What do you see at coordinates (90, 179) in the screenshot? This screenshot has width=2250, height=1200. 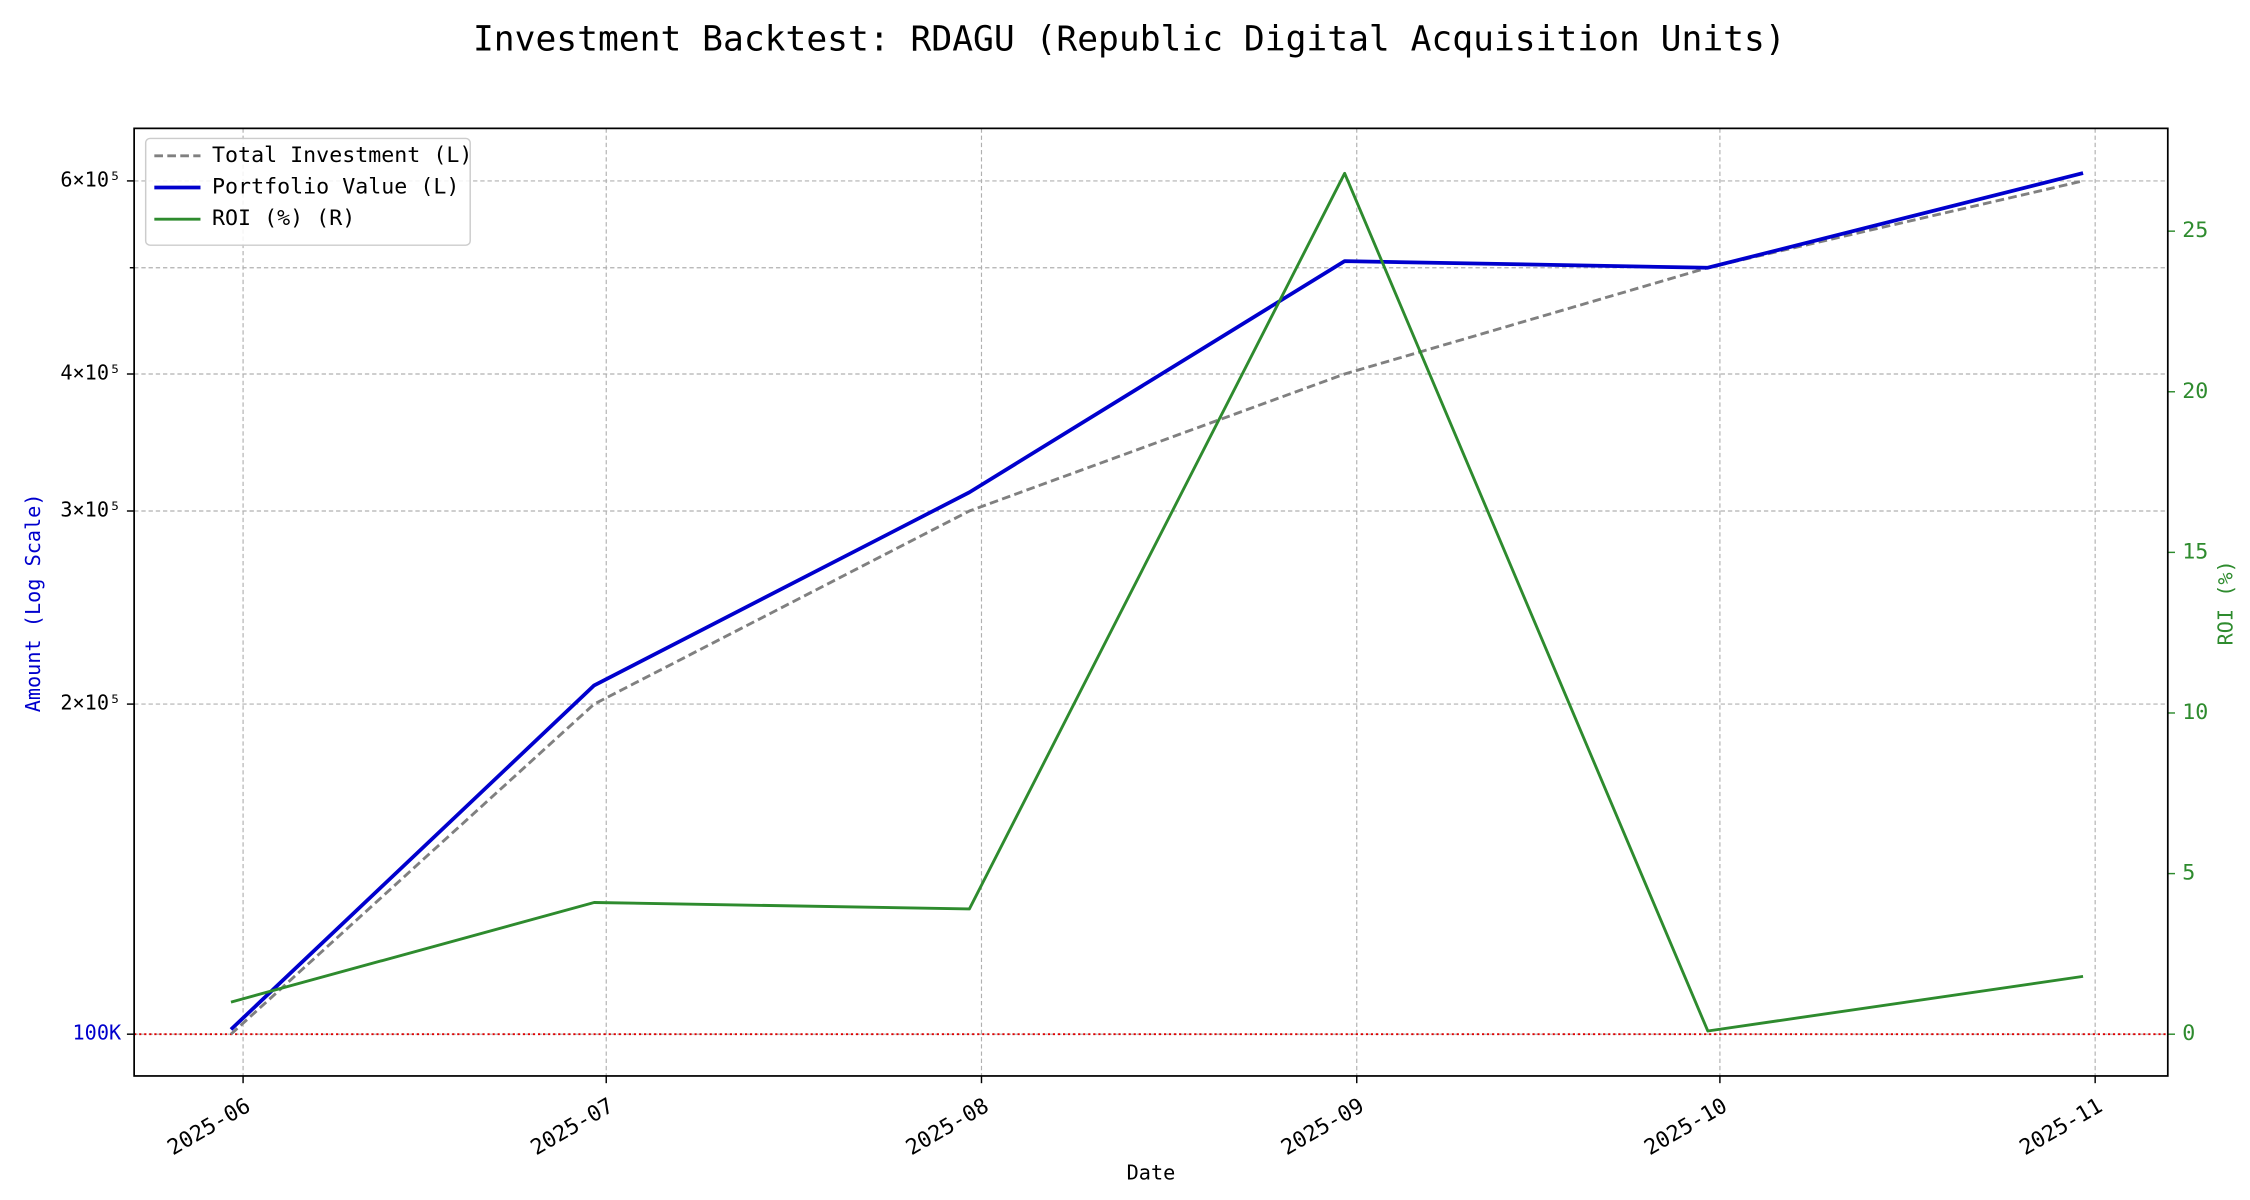 I see `y-tick-label: 6×10⁵` at bounding box center [90, 179].